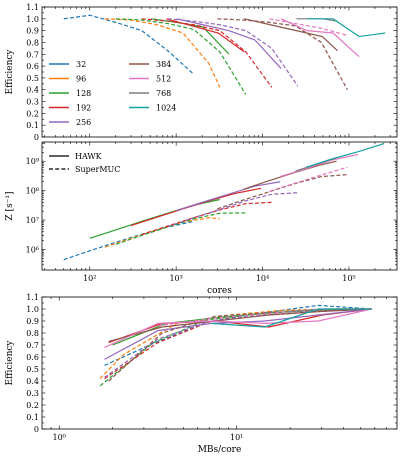 Image resolution: width=407 pixels, height=461 pixels. Describe the element at coordinates (59, 437) in the screenshot. I see `x-tick-label: 10⁰` at that location.